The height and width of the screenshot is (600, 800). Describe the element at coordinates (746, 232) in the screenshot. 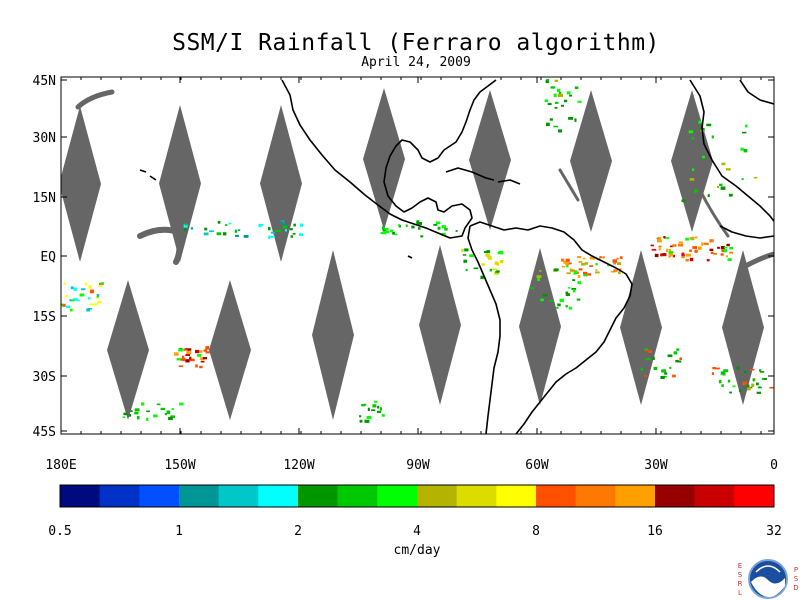

I see `coastline-africa-gulf` at that location.